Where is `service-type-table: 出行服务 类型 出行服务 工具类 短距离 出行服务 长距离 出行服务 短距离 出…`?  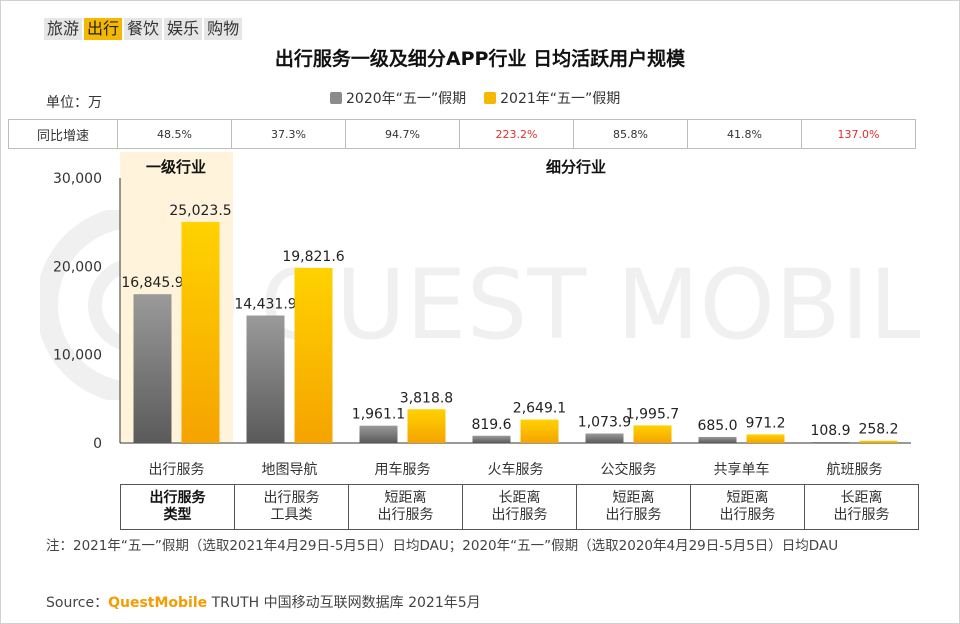
service-type-table: 出行服务 类型 出行服务 工具类 短距离 出行服务 长距离 出行服务 短距离 出… is located at coordinates (519, 507).